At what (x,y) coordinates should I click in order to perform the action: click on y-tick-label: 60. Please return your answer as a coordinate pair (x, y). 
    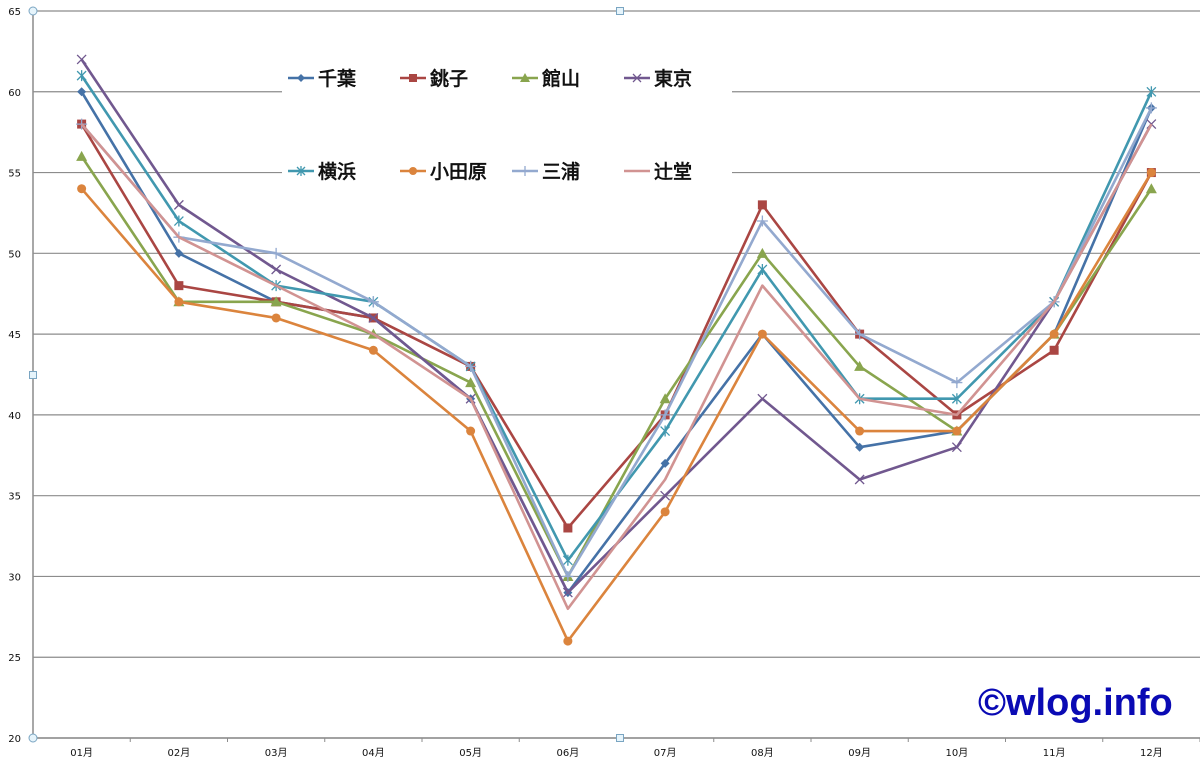
    Looking at the image, I should click on (14, 93).